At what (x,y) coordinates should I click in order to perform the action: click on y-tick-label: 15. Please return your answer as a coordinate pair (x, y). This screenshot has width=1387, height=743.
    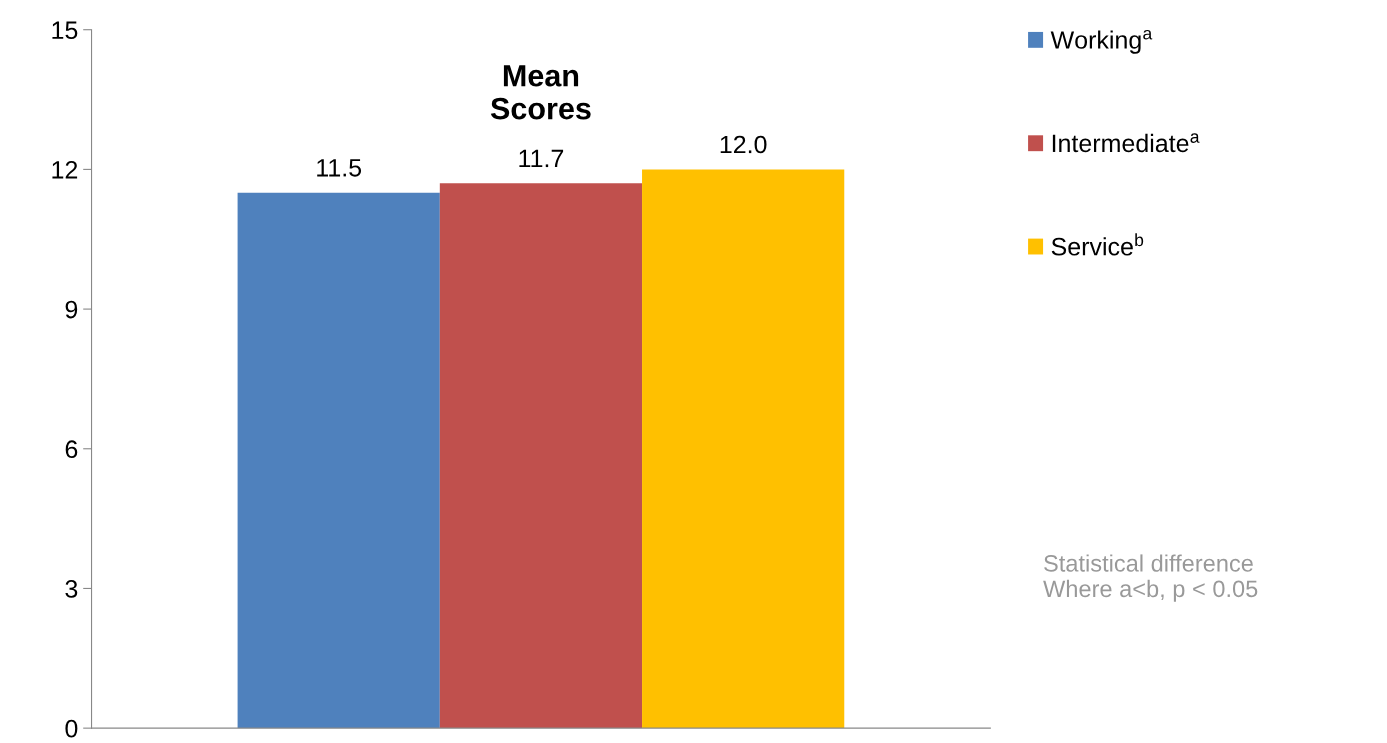
    Looking at the image, I should click on (65, 30).